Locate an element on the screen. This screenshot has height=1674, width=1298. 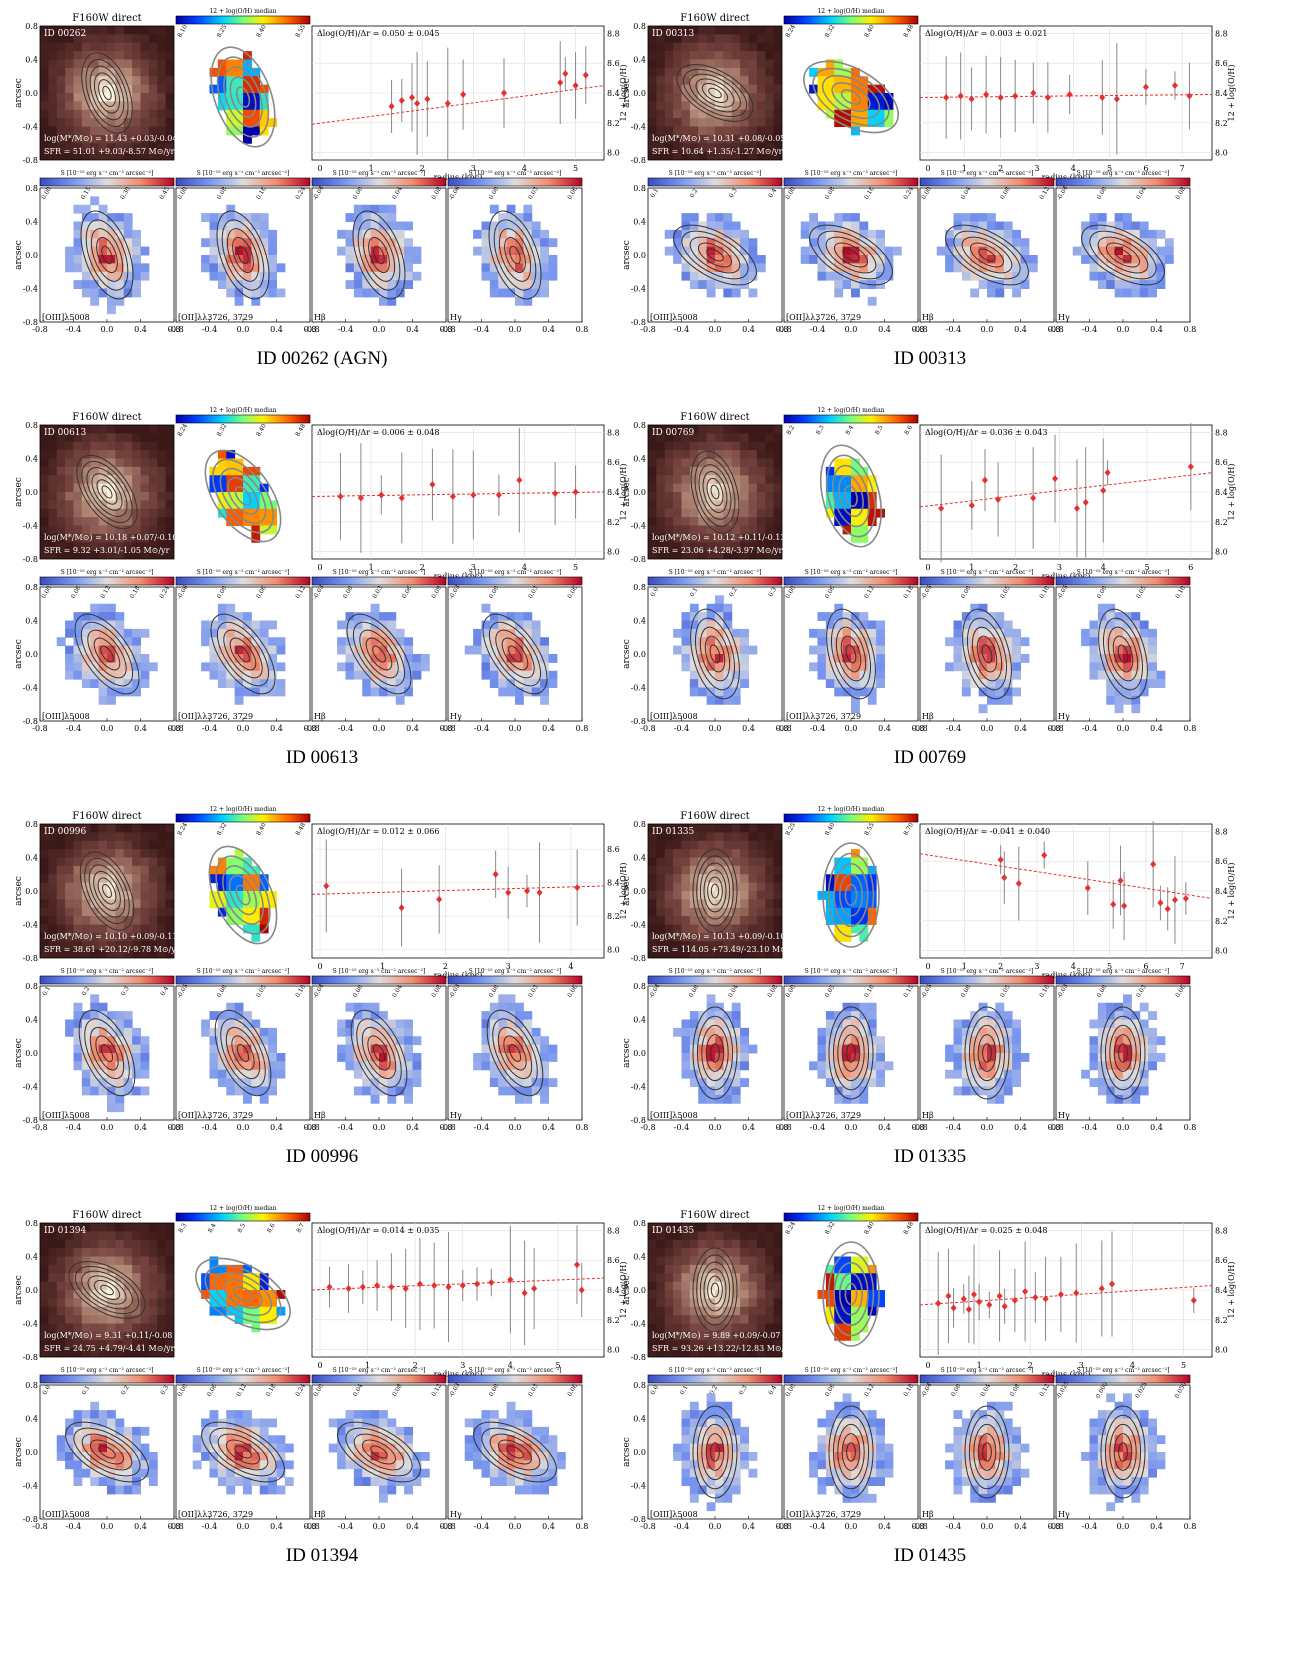
sfr-label: SFR = 23.06 +4.28/-3.97 M⊙/yr is located at coordinates (717, 550).